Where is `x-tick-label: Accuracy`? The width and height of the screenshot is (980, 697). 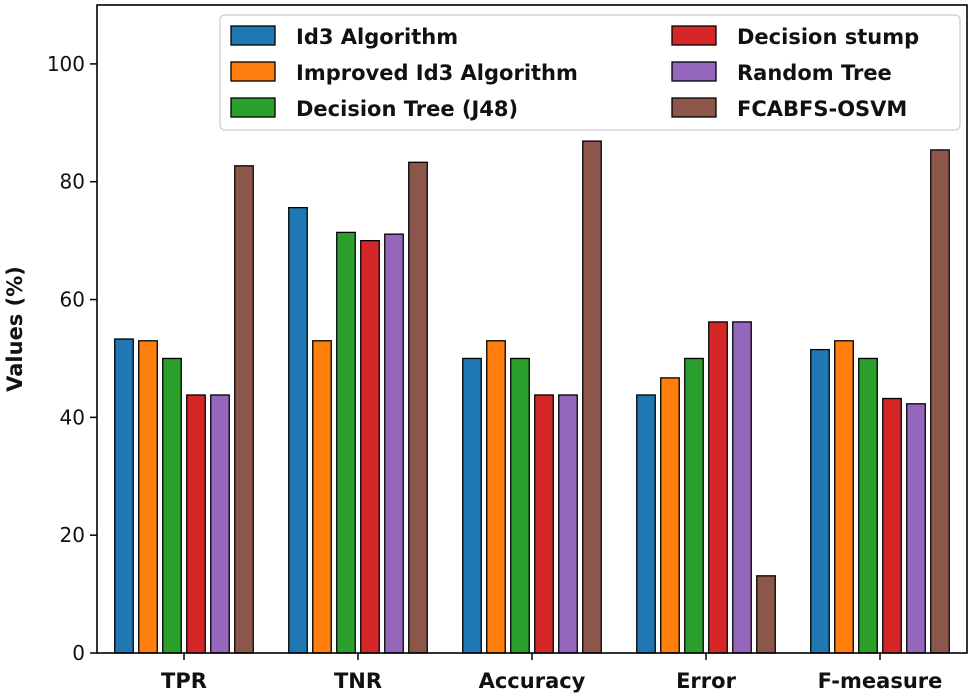 x-tick-label: Accuracy is located at coordinates (532, 681).